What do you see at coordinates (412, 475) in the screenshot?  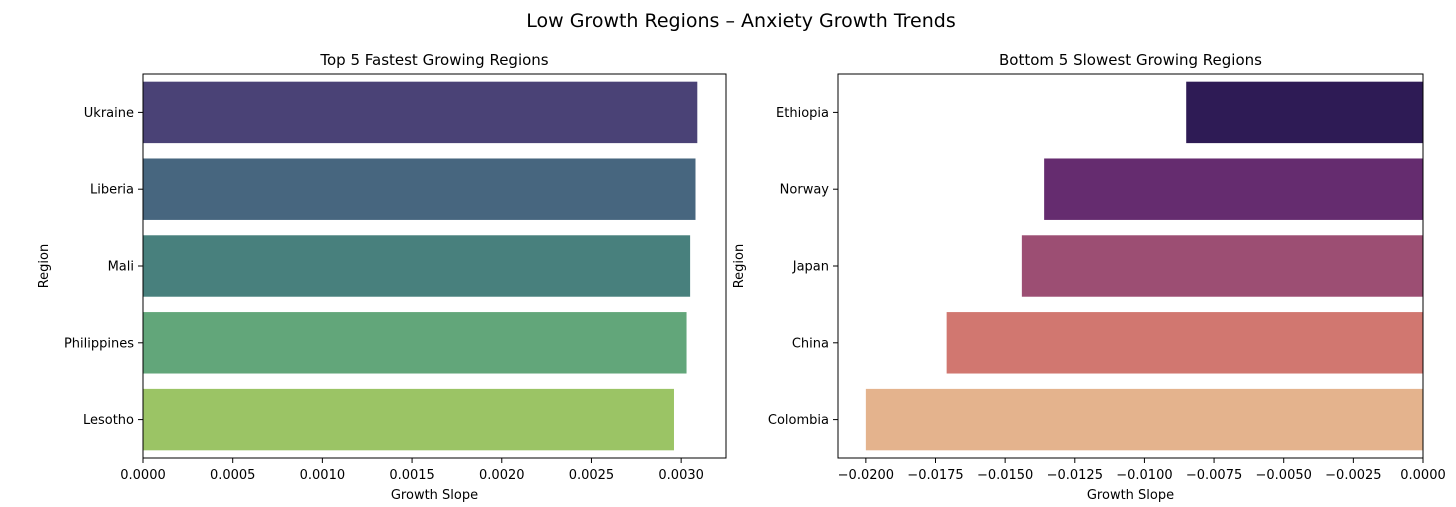 I see `top-xtick-label: 0.0015` at bounding box center [412, 475].